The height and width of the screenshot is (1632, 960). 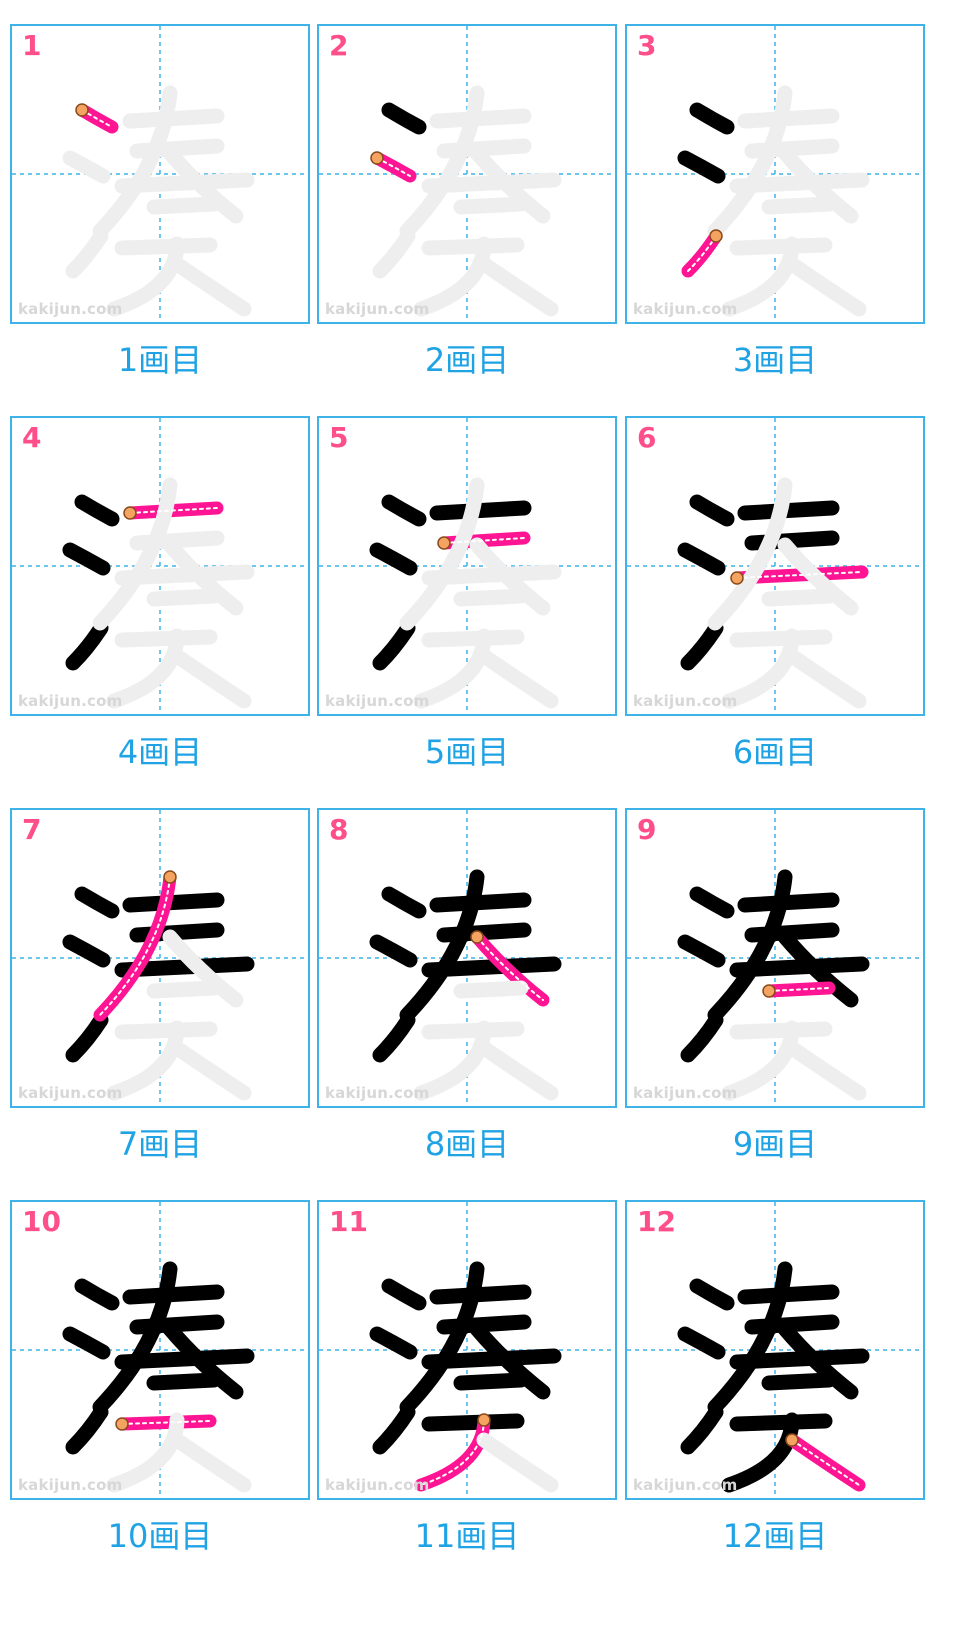 I want to click on current-stroke, so click(x=825, y=1462).